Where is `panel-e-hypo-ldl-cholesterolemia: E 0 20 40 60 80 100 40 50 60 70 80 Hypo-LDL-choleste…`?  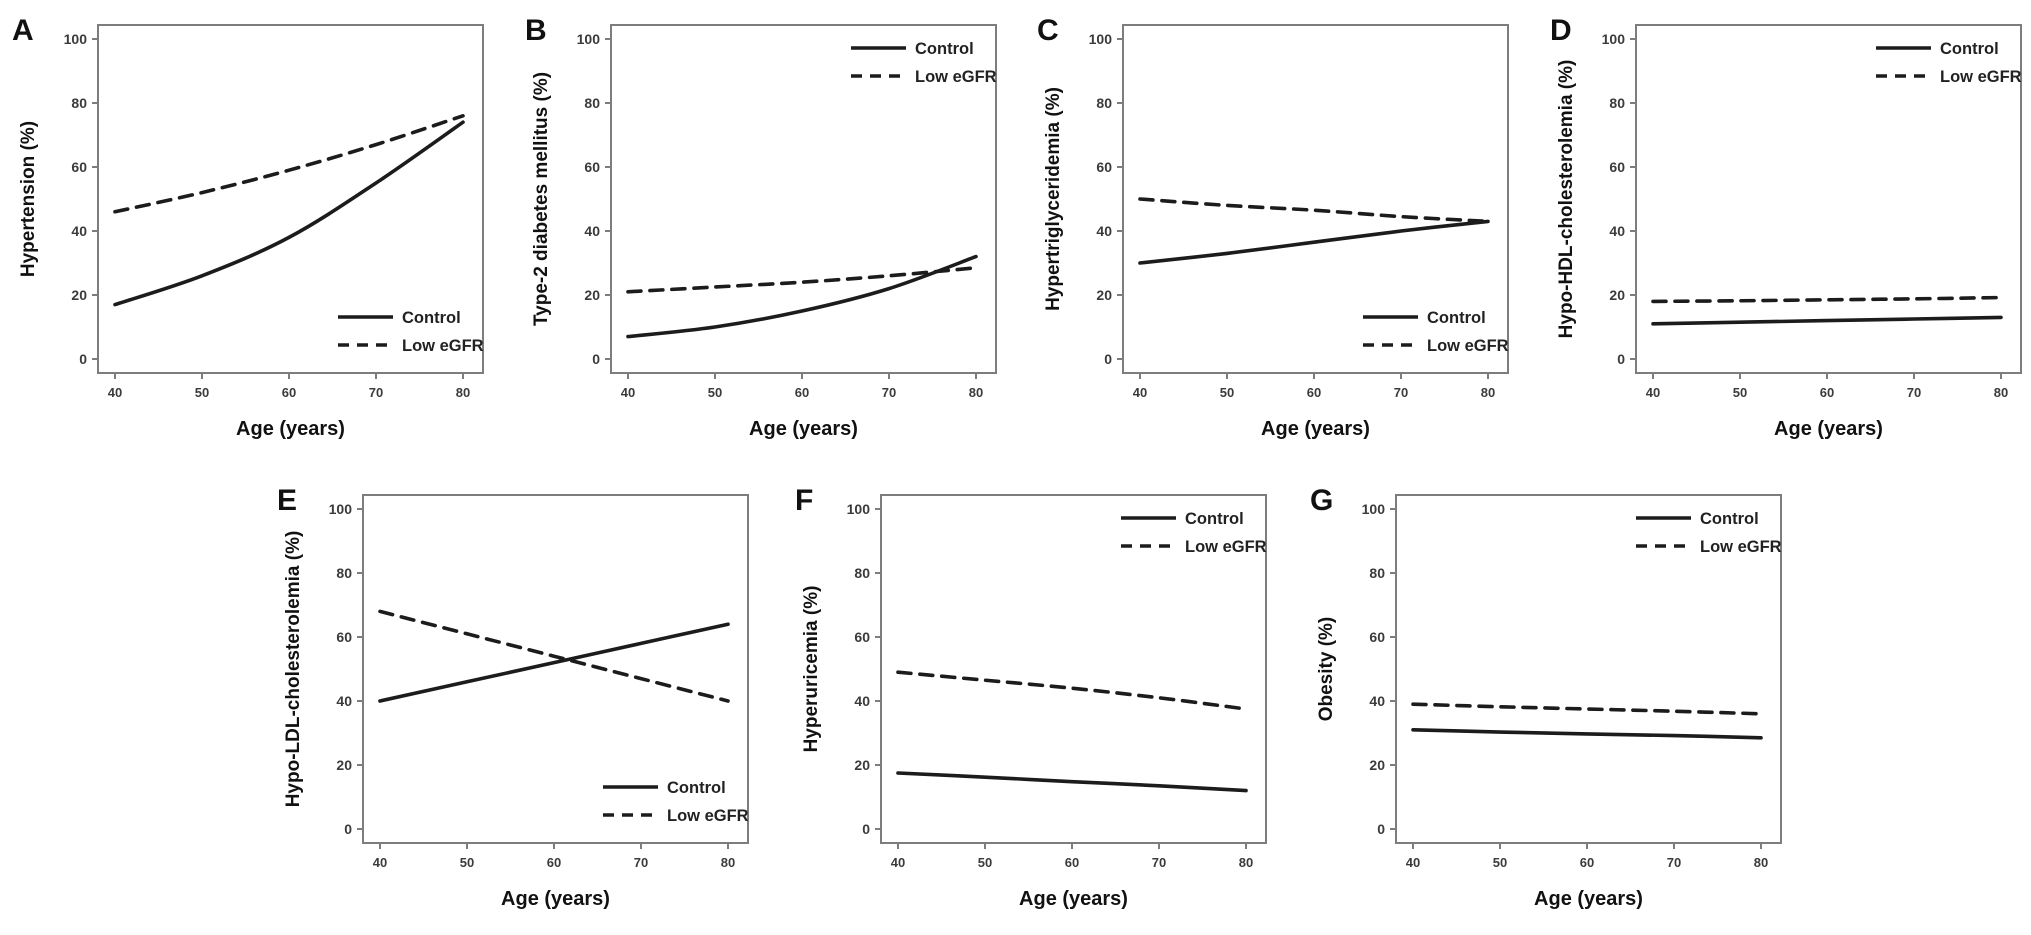 panel-e-hypo-ldl-cholesterolemia: E 0 20 40 60 80 100 40 50 60 70 80 Hypo-LDL-choleste… is located at coordinates (521, 702).